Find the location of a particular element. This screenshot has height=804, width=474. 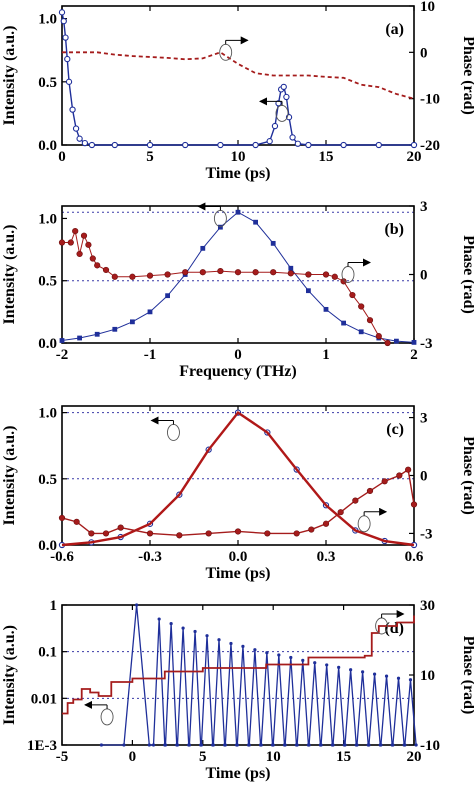

y-left-tick-label: 1E-3 is located at coordinates (42, 746).